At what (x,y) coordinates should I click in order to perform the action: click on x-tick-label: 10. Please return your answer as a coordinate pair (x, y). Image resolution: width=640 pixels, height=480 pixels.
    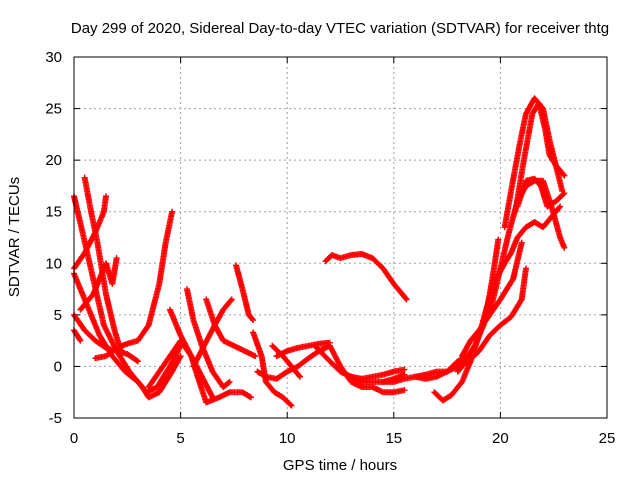
    Looking at the image, I should click on (287, 438).